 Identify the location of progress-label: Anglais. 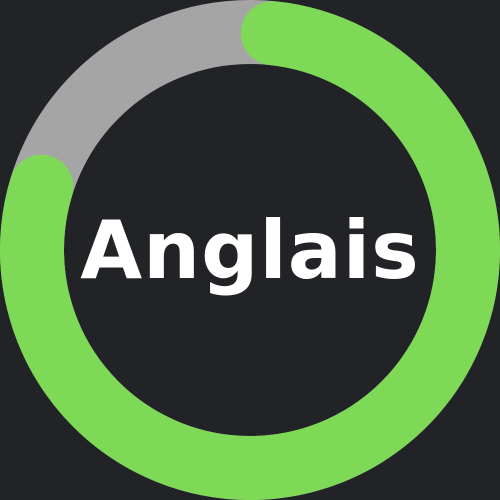
(250, 250).